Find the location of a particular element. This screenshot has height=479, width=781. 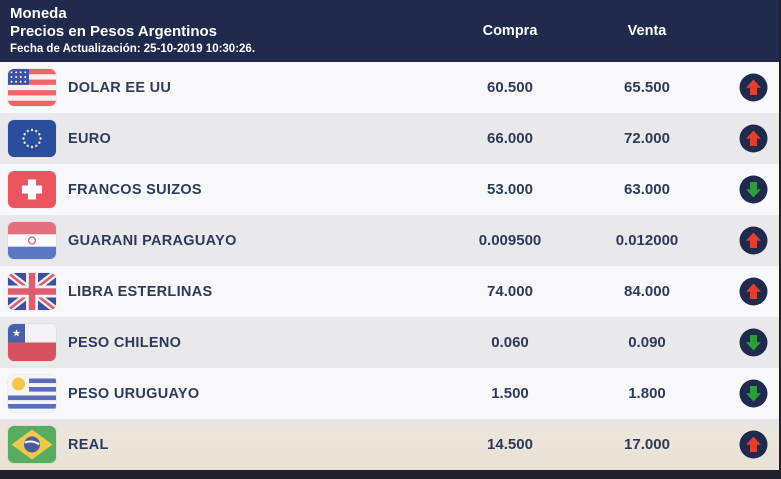

currency-name: GUARANI PARAGUAYO is located at coordinates (152, 240).